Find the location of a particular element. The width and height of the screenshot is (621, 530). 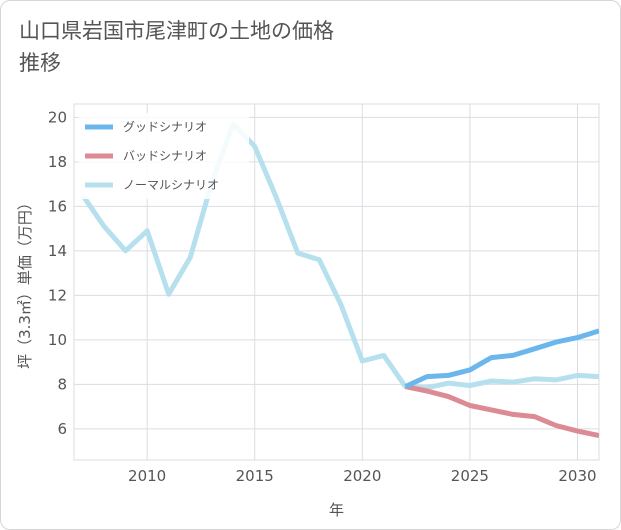

y-tick-label: 12 is located at coordinates (57, 295).